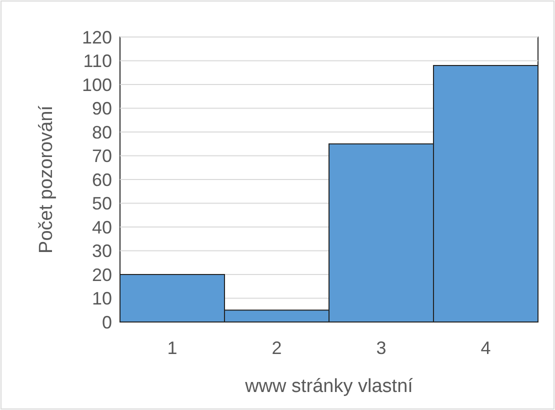 The width and height of the screenshot is (555, 410). I want to click on y-tick-label: 120, so click(97, 37).